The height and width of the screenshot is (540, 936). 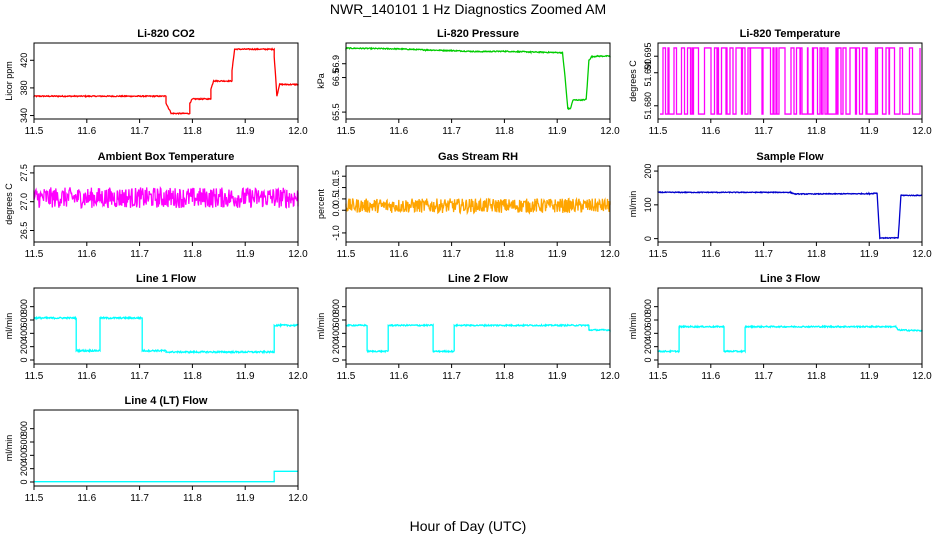 I want to click on y-tick-label: 26.5, so click(x=24, y=231).